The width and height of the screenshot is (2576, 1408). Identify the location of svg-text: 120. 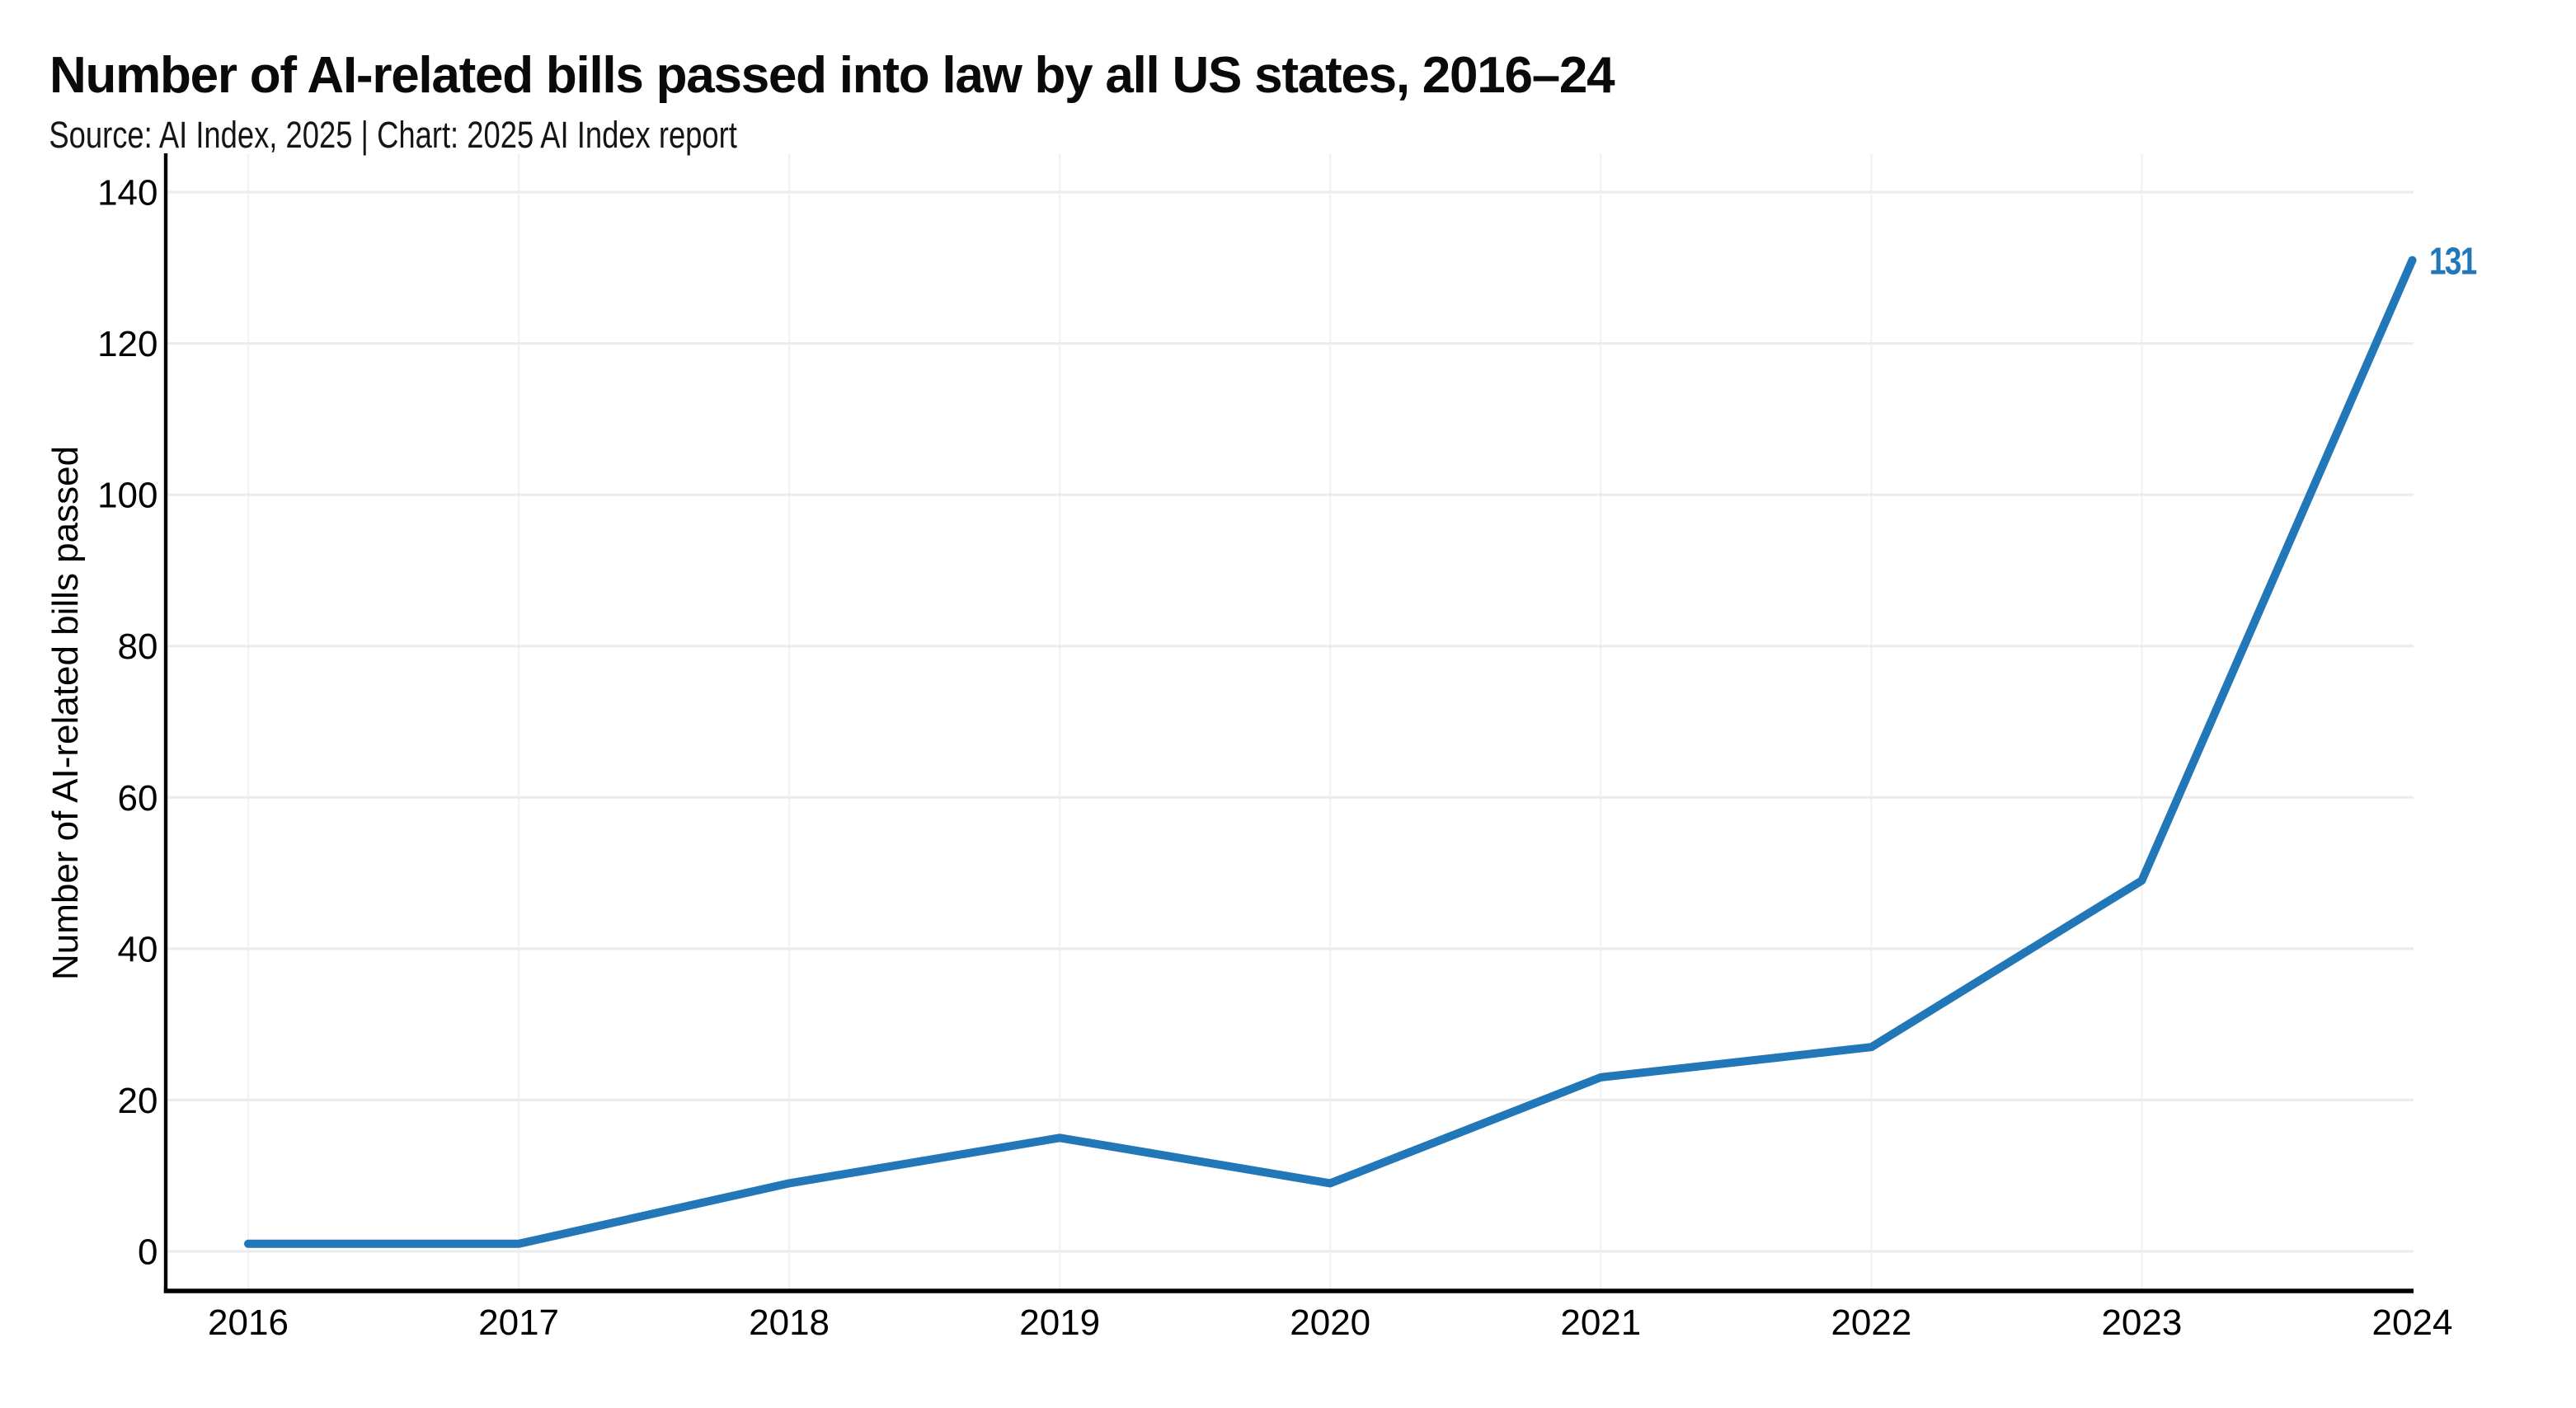
(127, 344).